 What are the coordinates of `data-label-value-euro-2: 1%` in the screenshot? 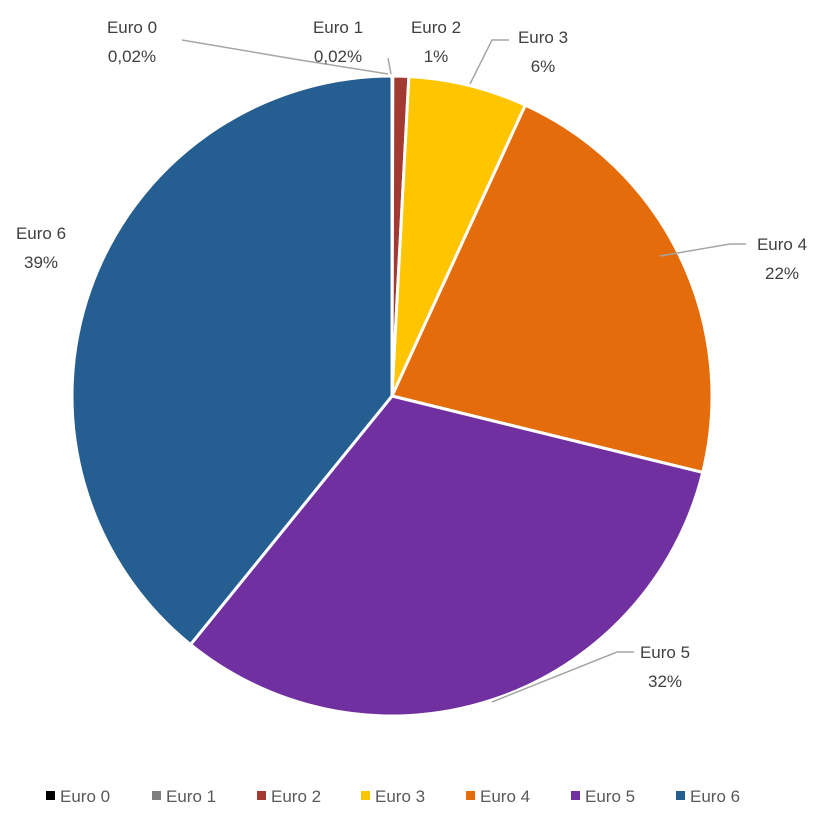 It's located at (436, 56).